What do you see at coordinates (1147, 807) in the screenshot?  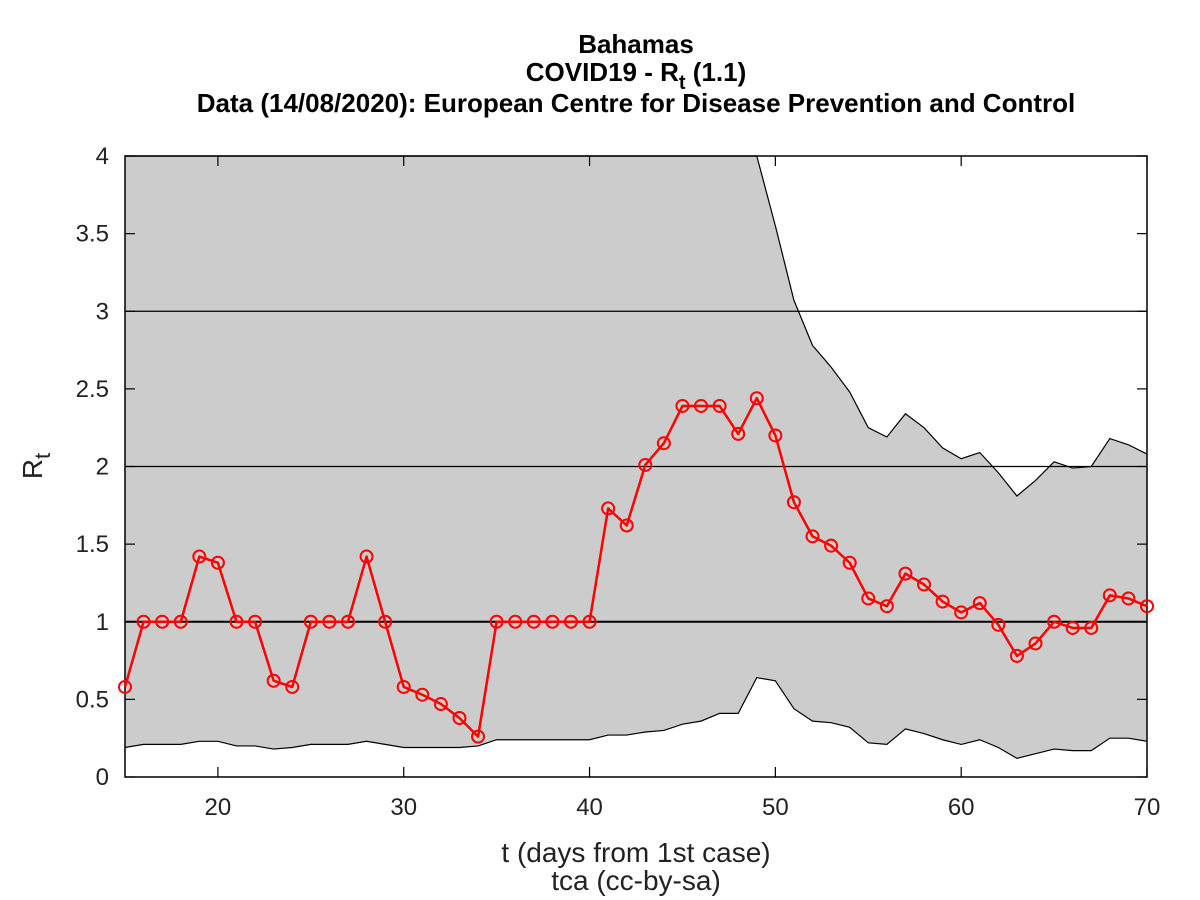 I see `x-tick-label: 70` at bounding box center [1147, 807].